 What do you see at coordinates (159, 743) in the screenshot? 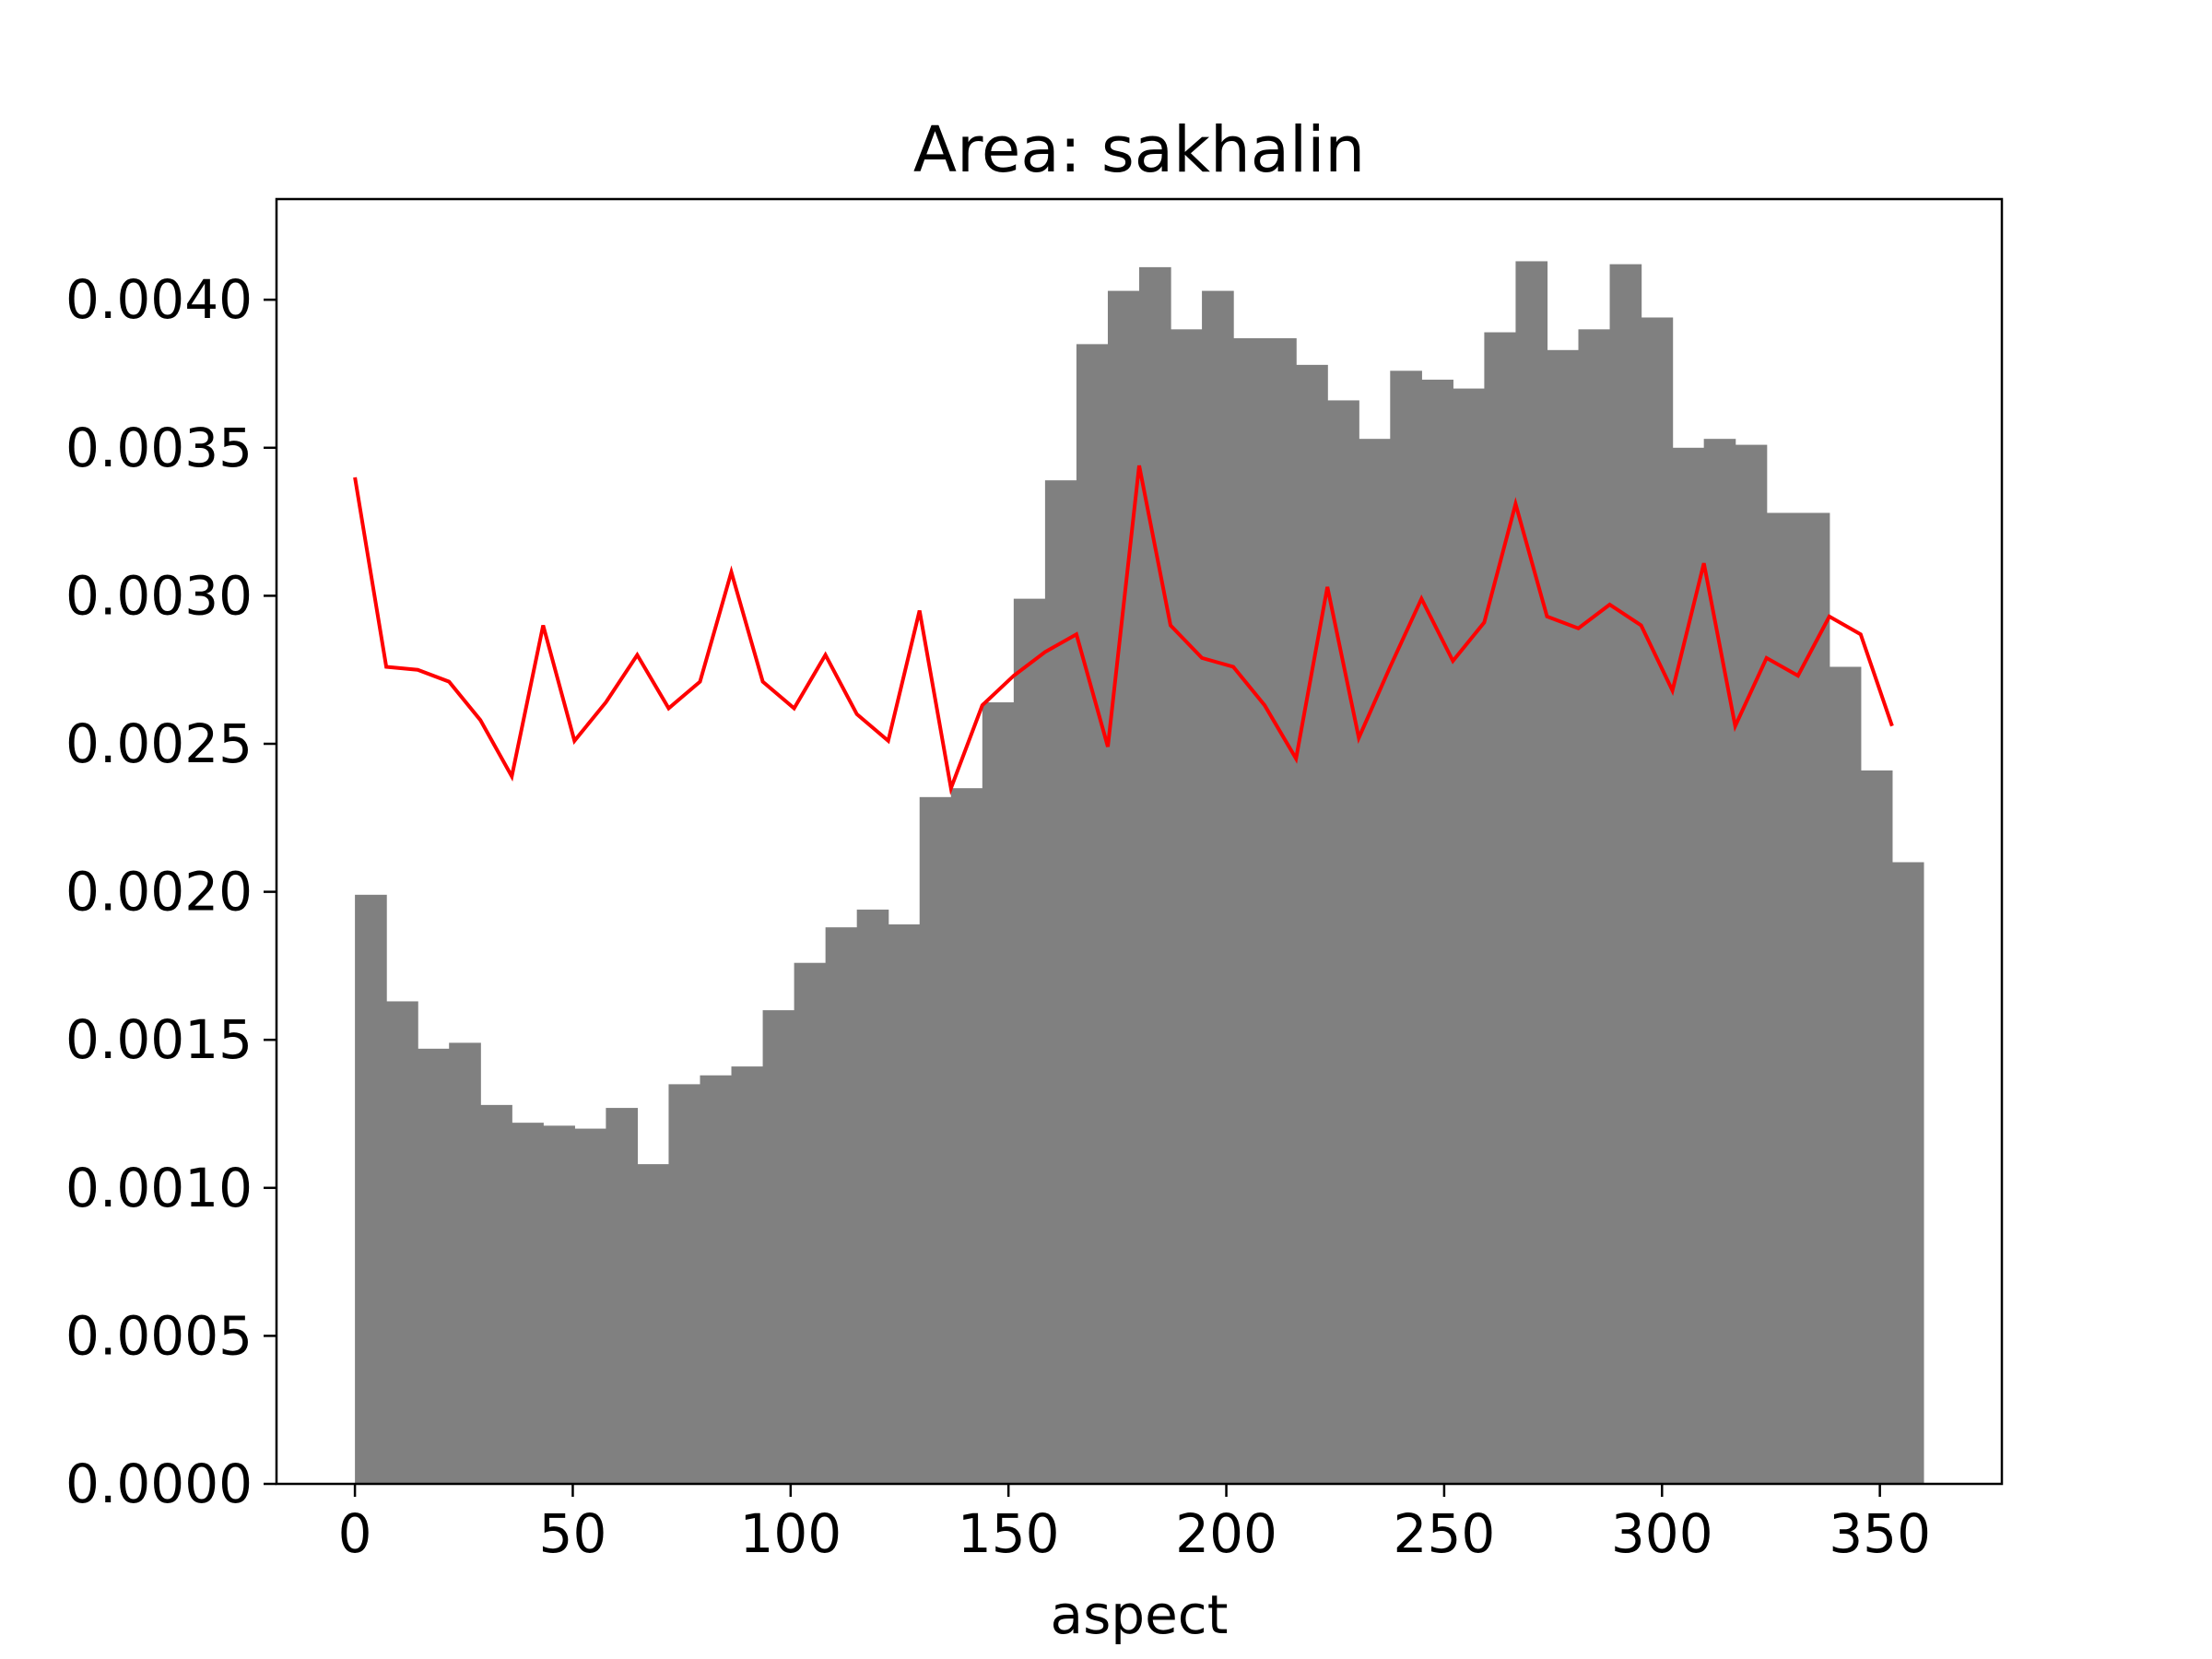
I see `y-tick-label: 0.0025` at bounding box center [159, 743].